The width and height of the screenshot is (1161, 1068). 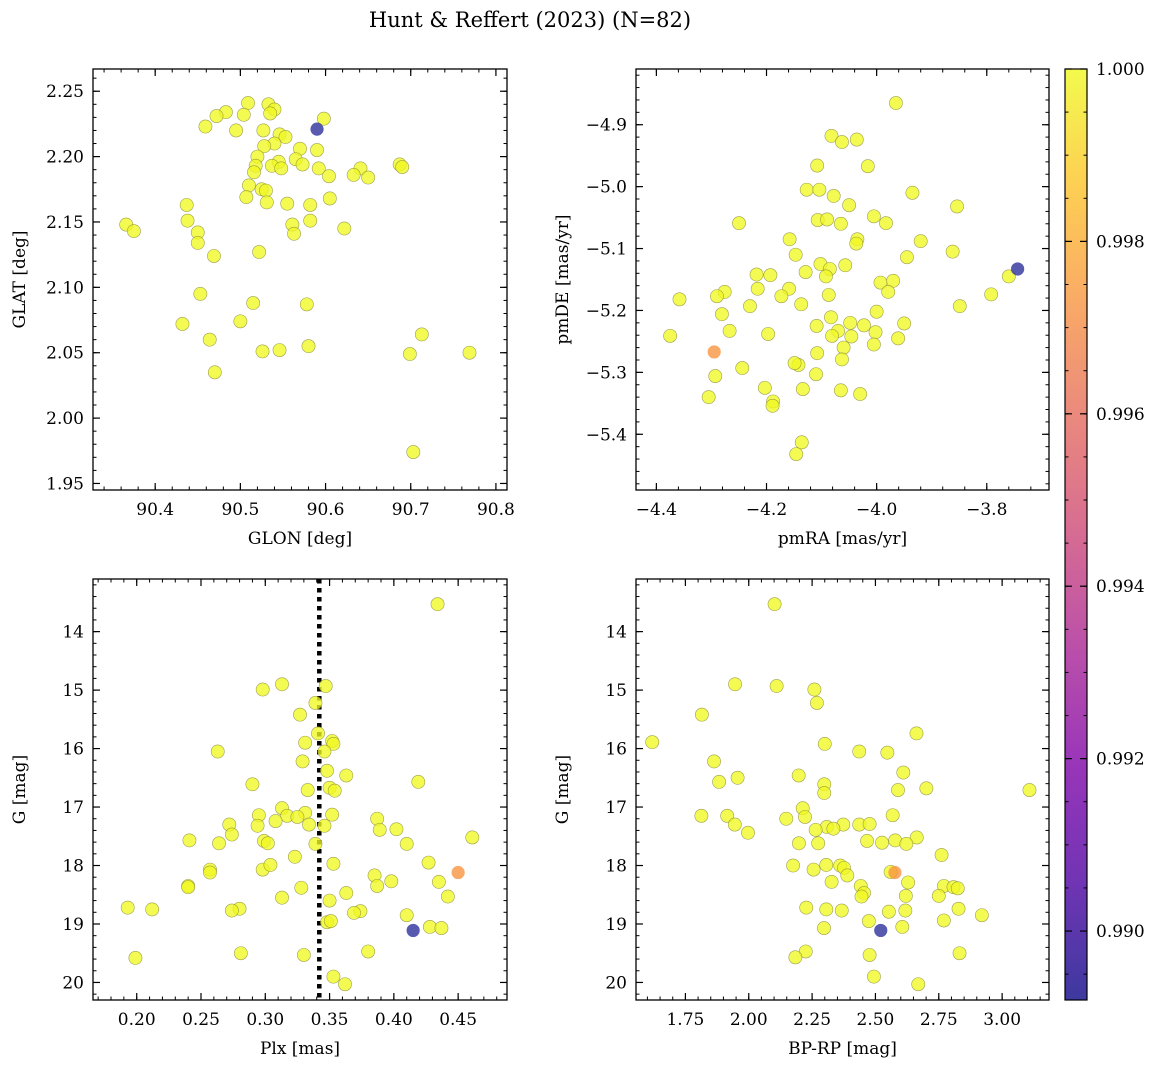 I want to click on x-tick-label: −3.8, so click(x=986, y=510).